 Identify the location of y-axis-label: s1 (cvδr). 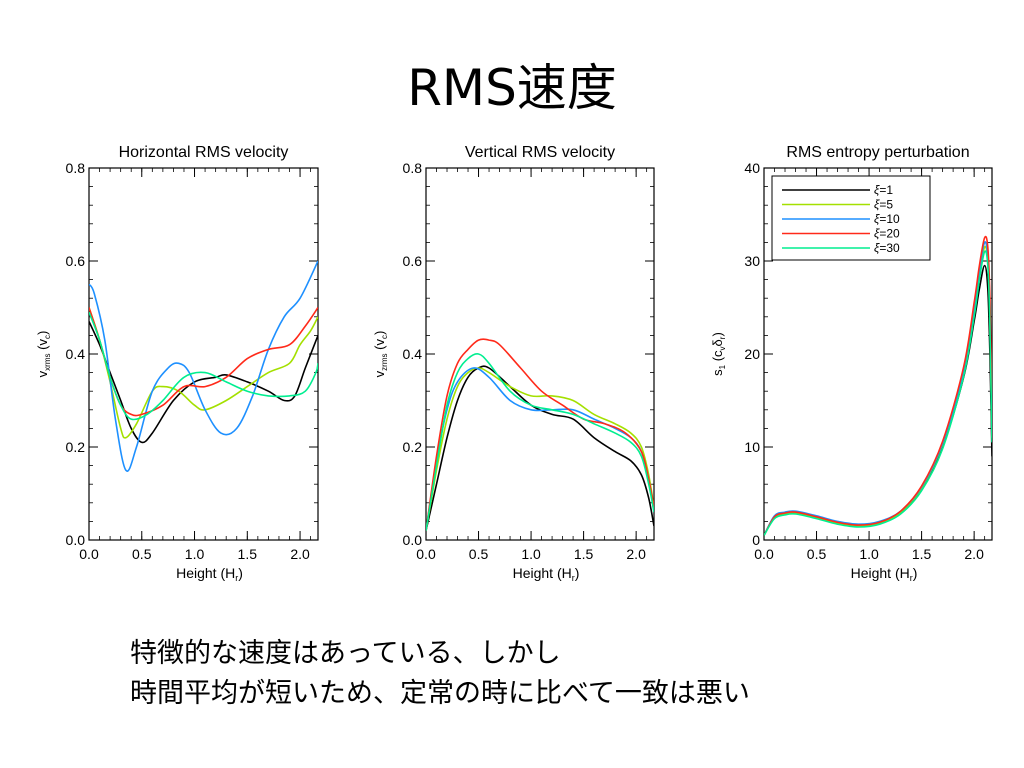
(718, 354).